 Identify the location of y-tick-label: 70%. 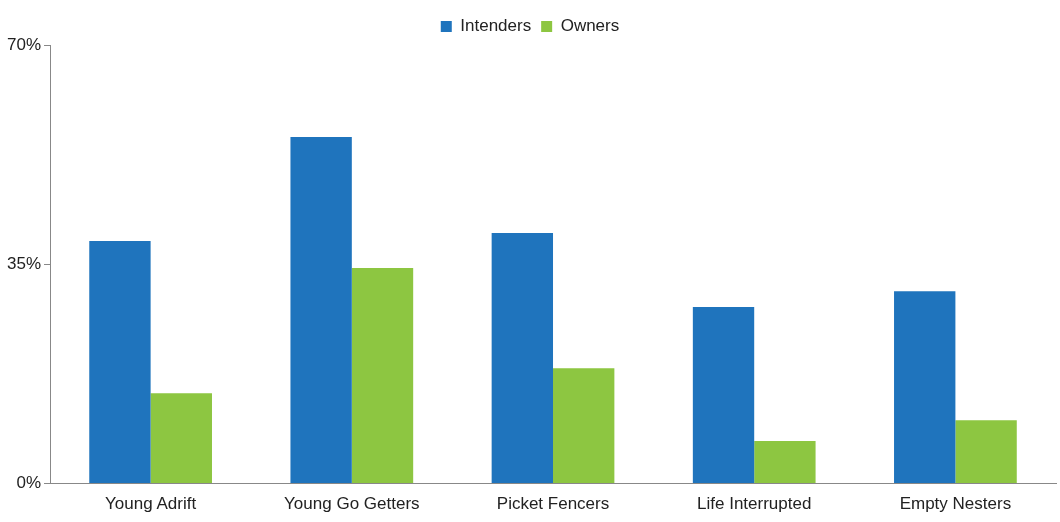
(24, 44).